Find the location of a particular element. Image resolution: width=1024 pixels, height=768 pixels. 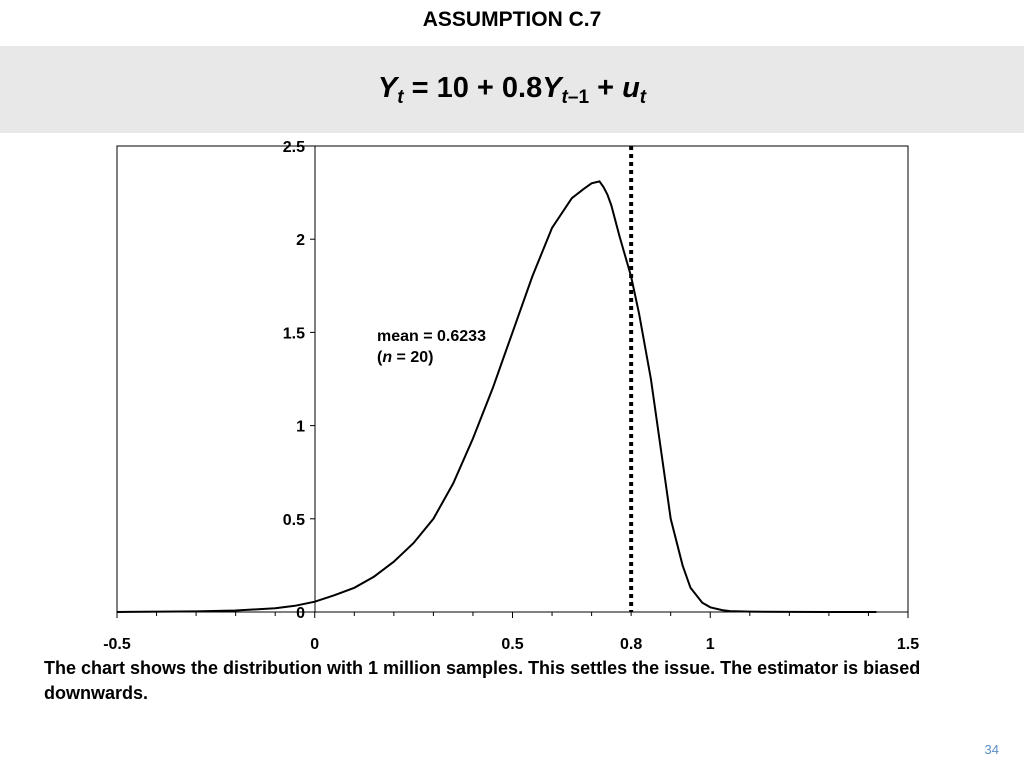

mean-label: mean = 0.6233 is located at coordinates (431, 336).